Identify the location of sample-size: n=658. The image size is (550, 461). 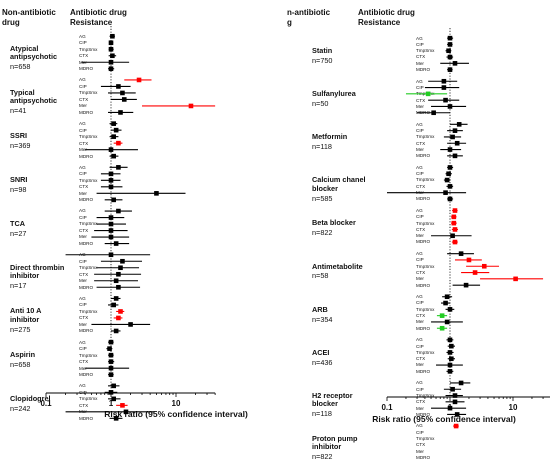
(20, 67).